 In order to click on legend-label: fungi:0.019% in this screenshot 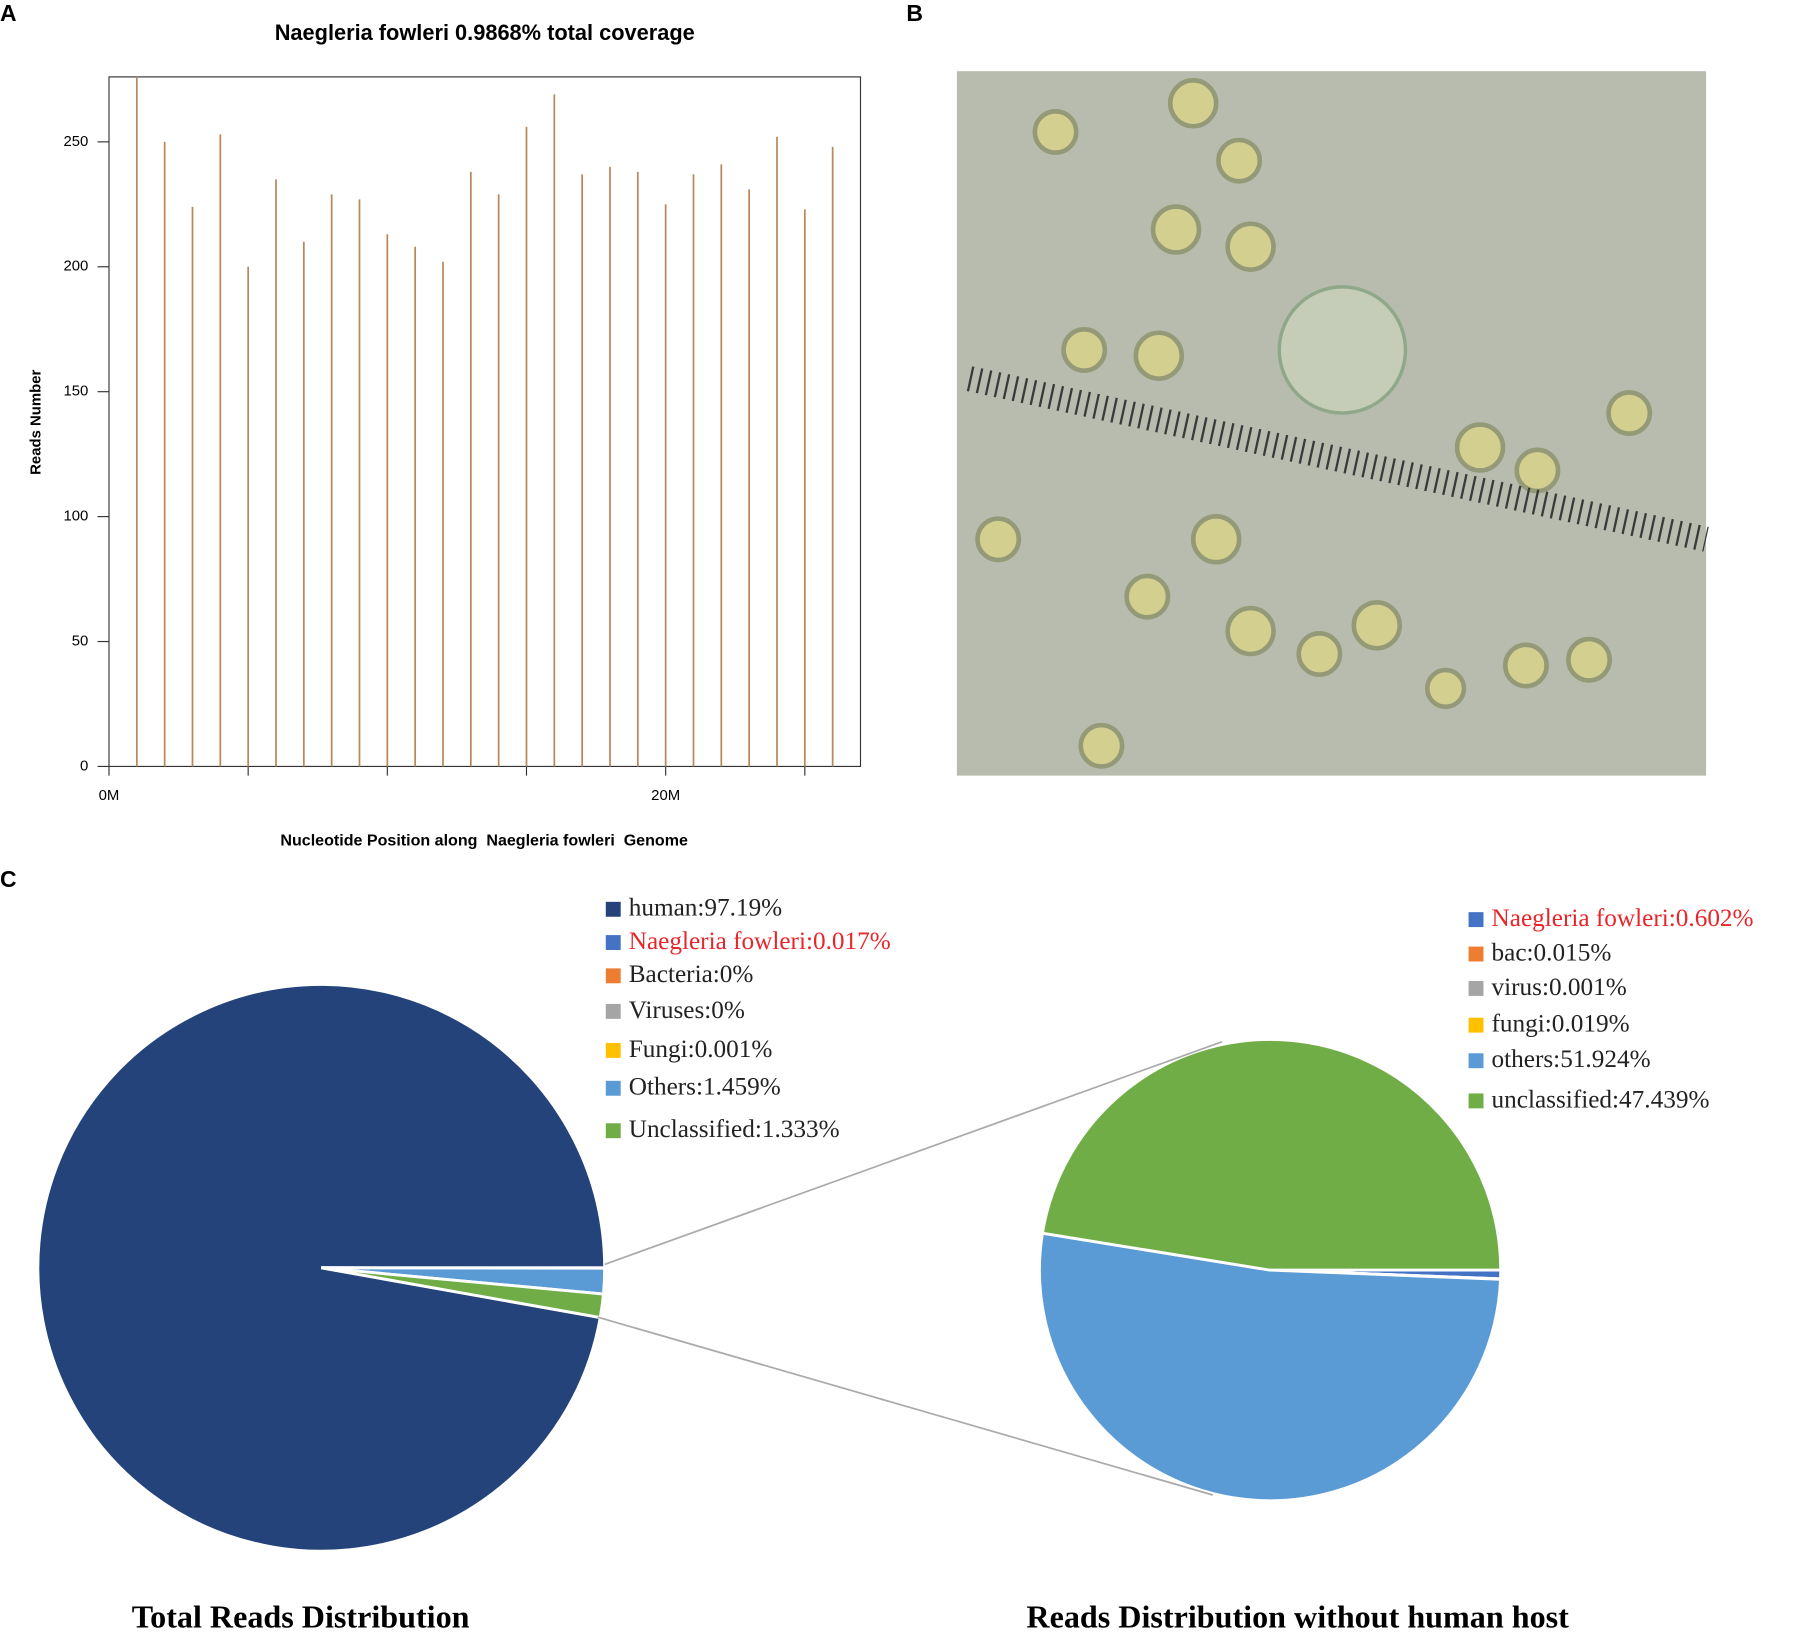, I will do `click(1561, 1024)`.